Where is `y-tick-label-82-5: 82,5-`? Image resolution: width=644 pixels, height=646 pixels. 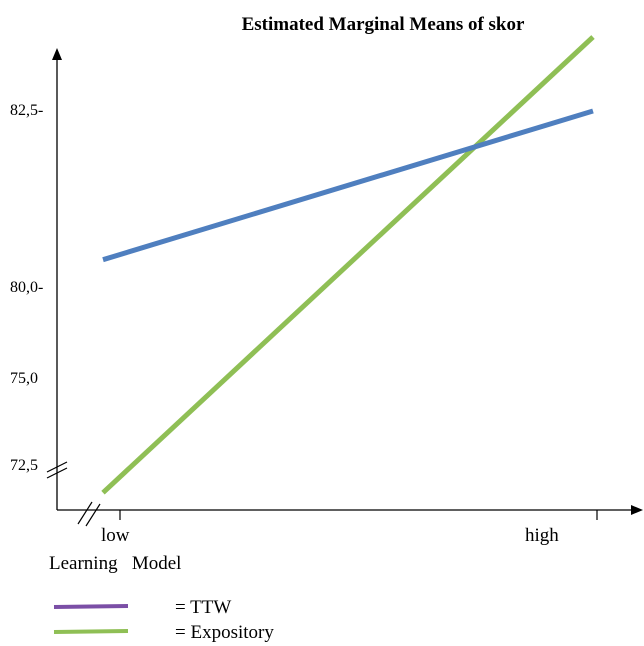
y-tick-label-82-5: 82,5- is located at coordinates (26, 110).